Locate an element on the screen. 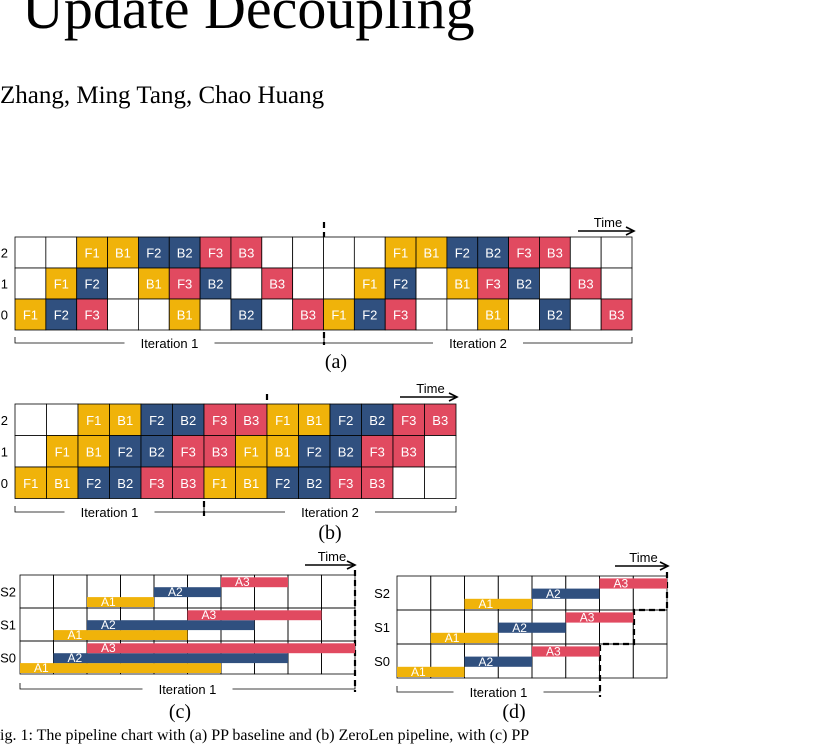  row-label: 1 is located at coordinates (4, 451).